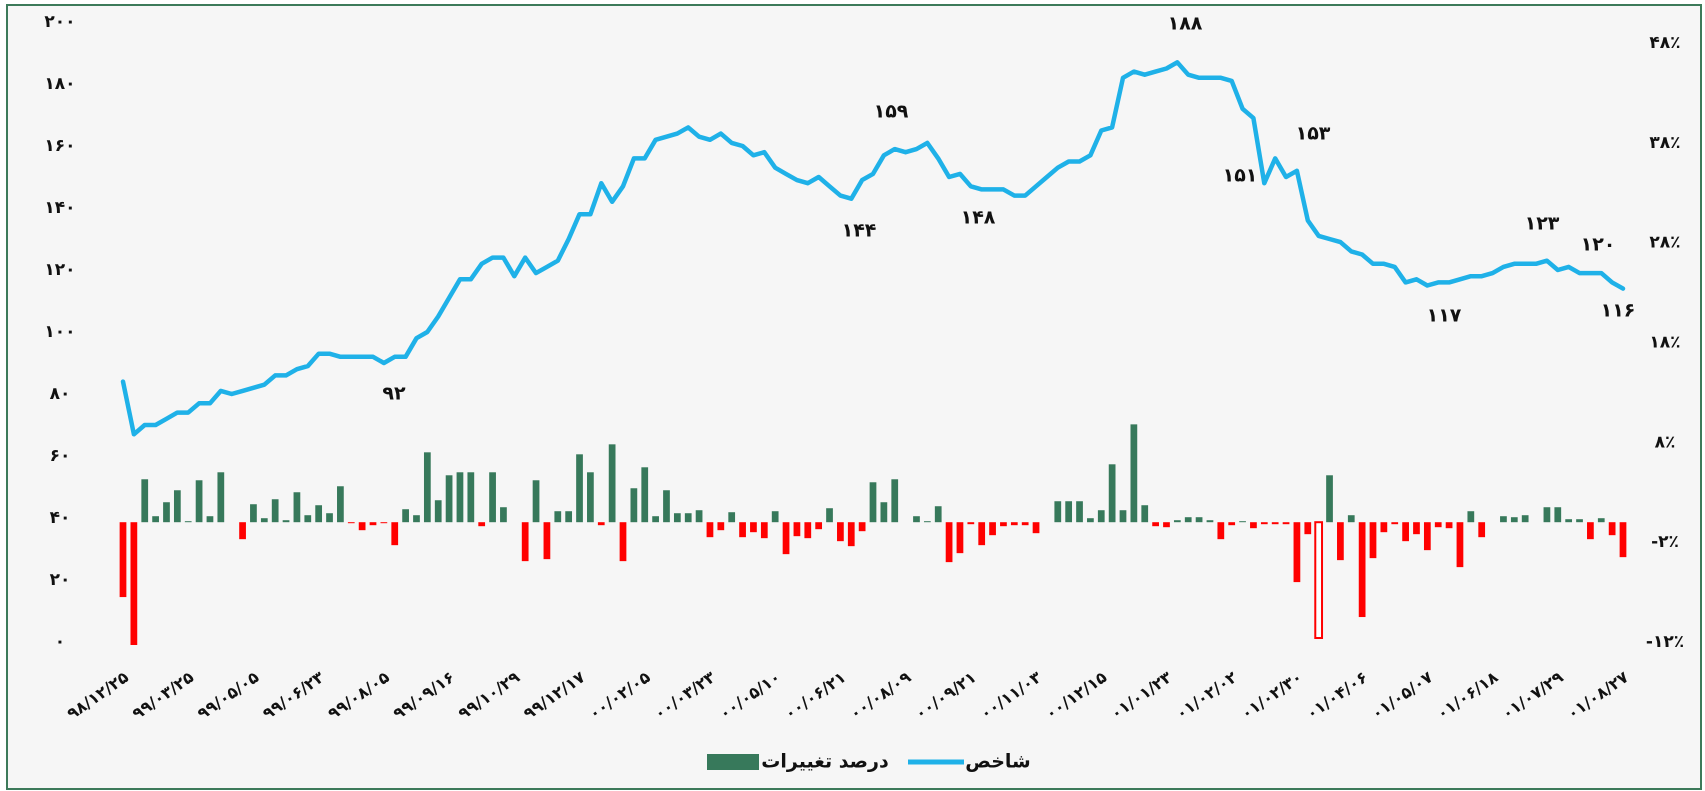 The image size is (1705, 791). Describe the element at coordinates (997, 762) in the screenshot. I see `legend-label: شاخص` at that location.